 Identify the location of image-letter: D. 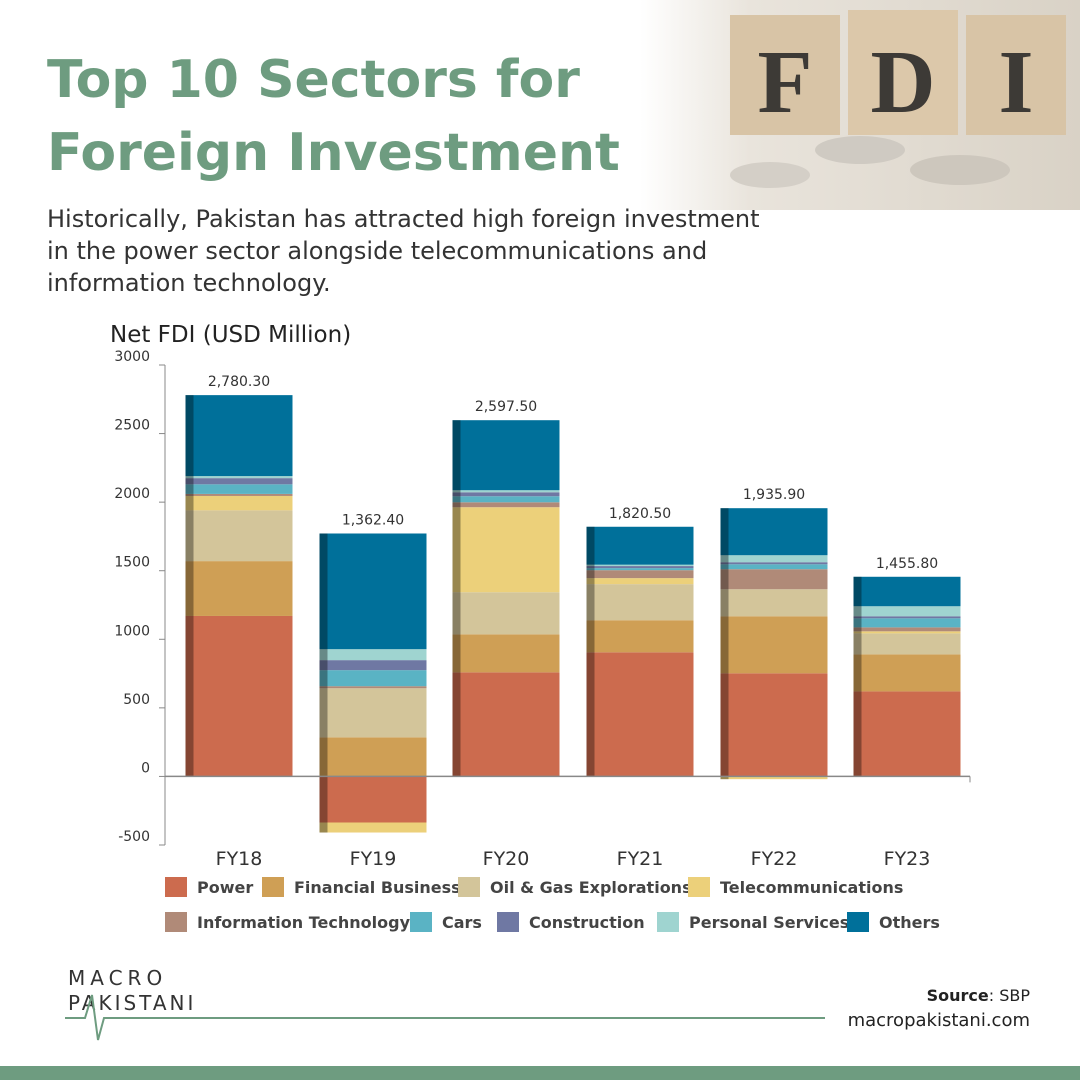
(903, 82).